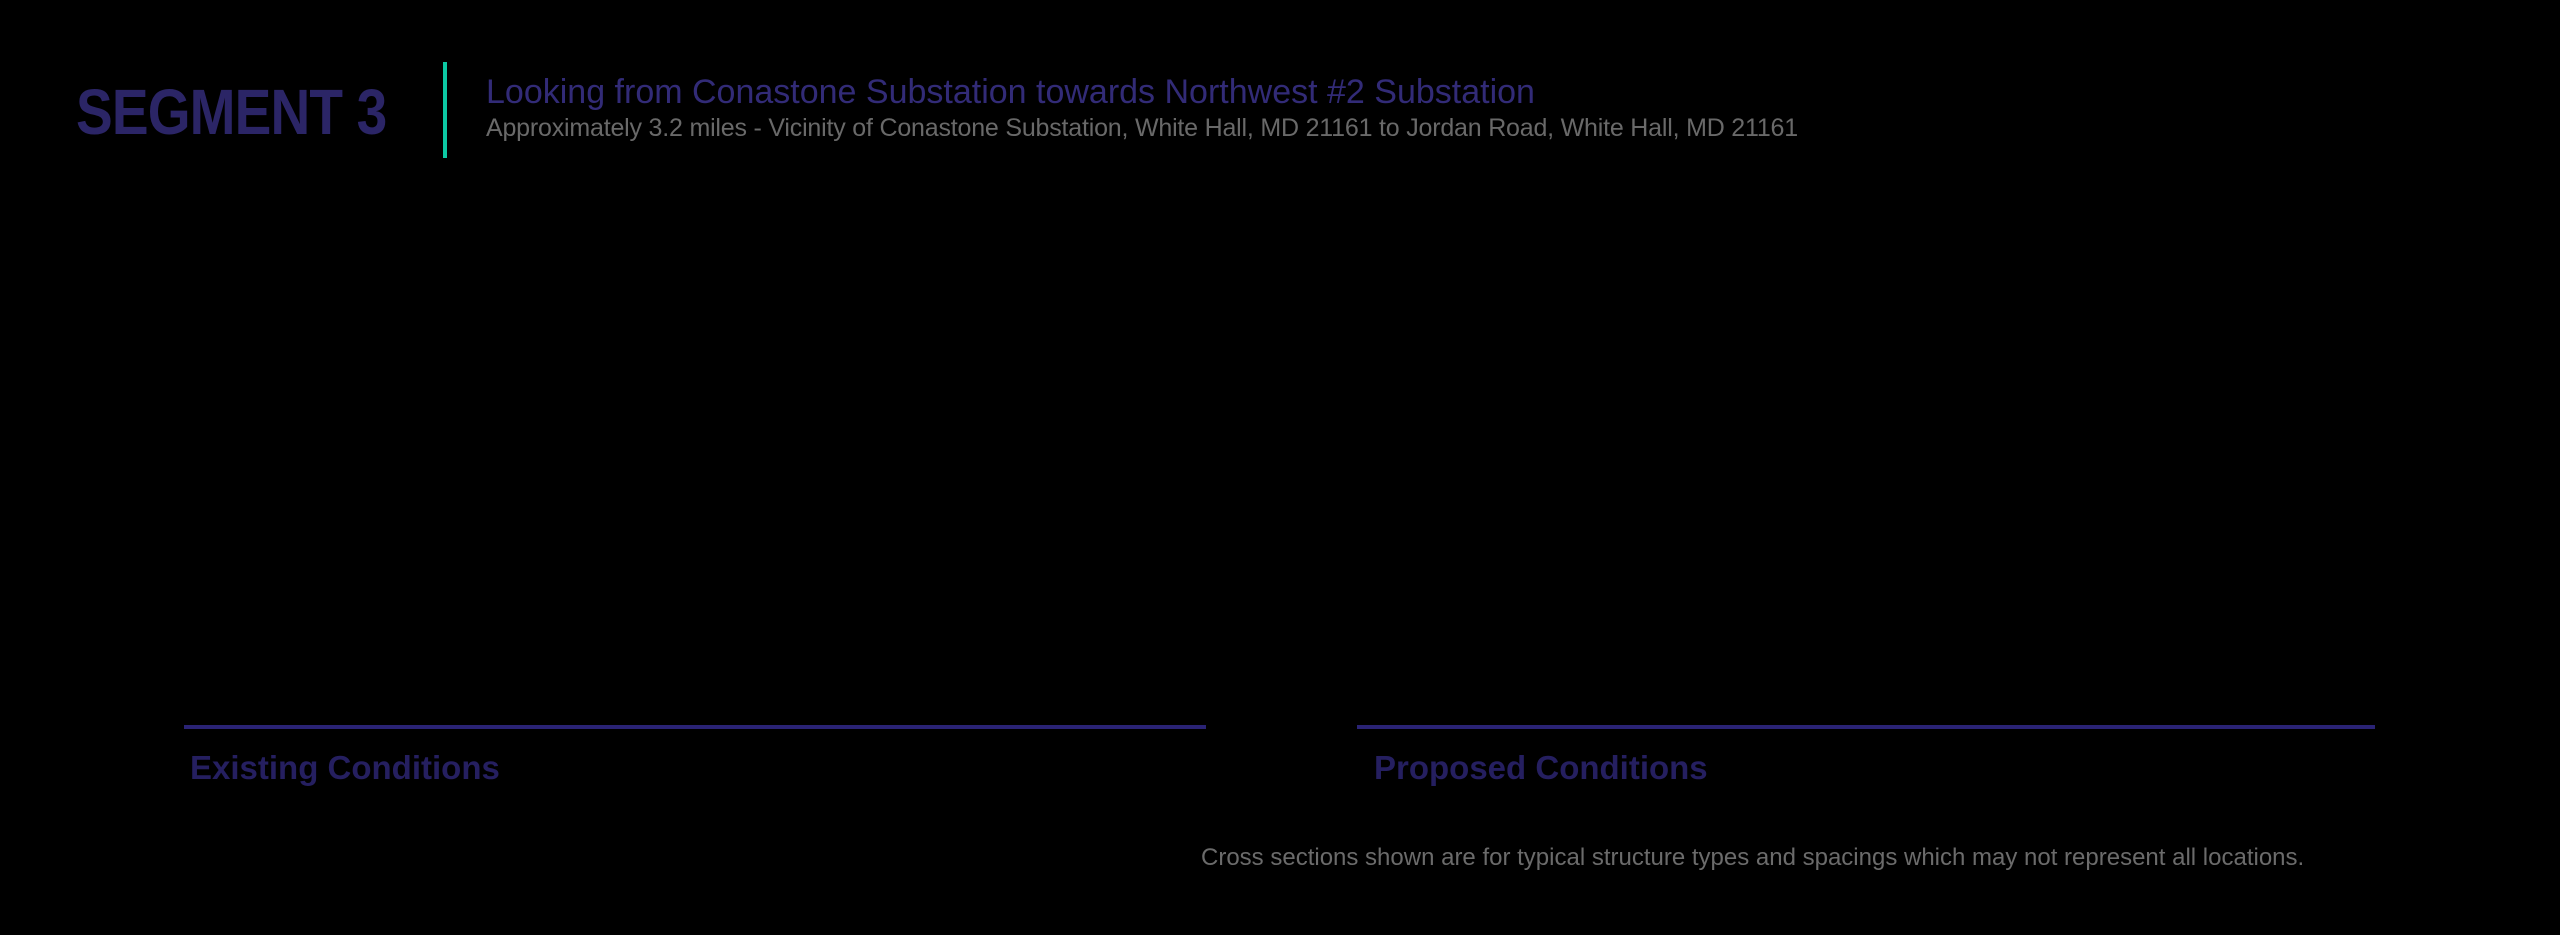 The image size is (2560, 935). I want to click on proposed-conditions-label: Proposed Conditions, so click(1541, 767).